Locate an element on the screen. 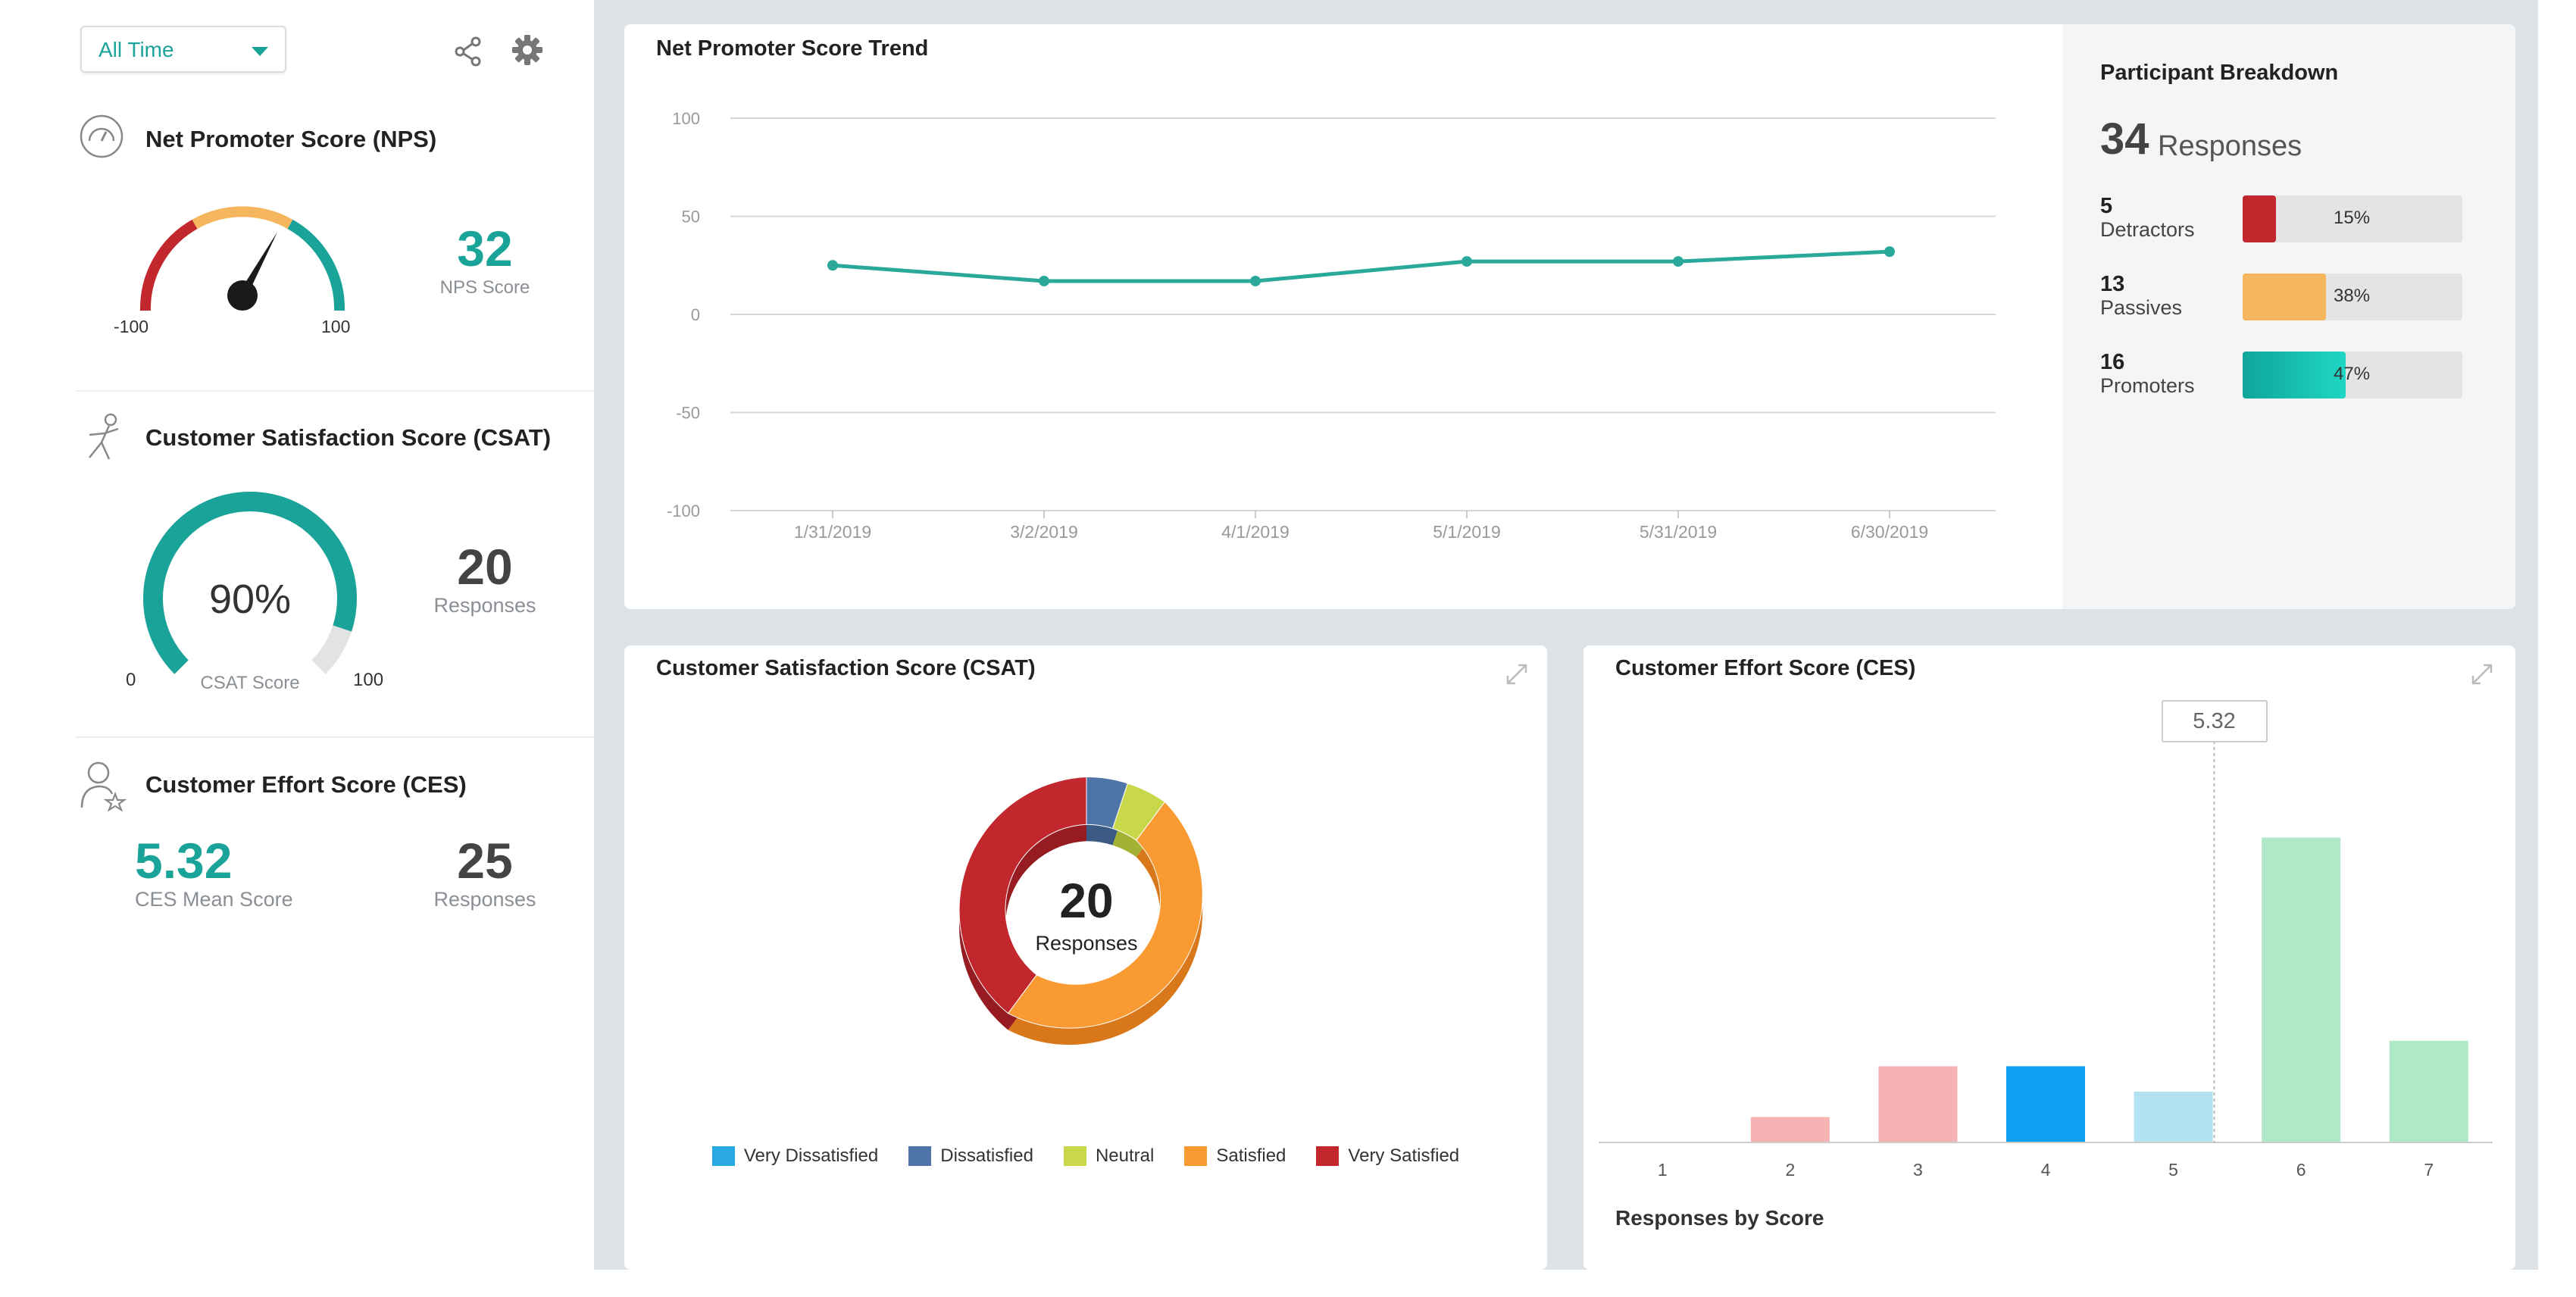 Image resolution: width=2576 pixels, height=1297 pixels. ces-responses-label: Responses is located at coordinates (484, 899).